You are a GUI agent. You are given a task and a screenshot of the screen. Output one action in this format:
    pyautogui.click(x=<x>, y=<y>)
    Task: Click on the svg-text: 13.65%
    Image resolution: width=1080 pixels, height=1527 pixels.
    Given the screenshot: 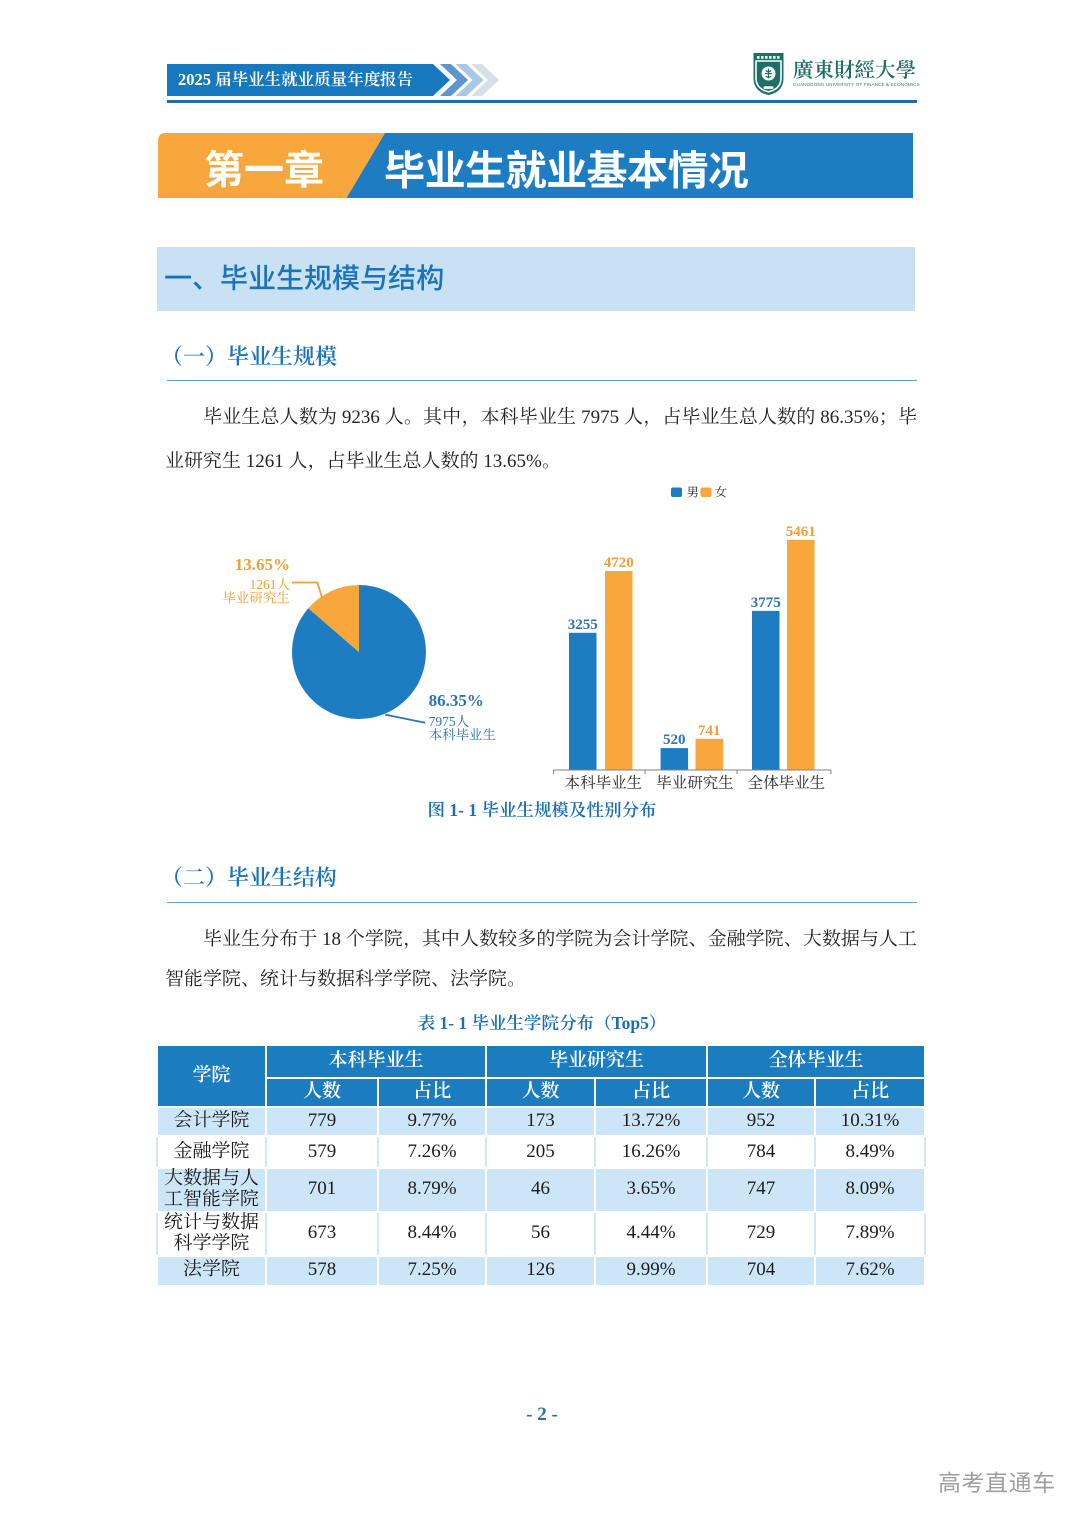 What is the action you would take?
    pyautogui.click(x=262, y=564)
    